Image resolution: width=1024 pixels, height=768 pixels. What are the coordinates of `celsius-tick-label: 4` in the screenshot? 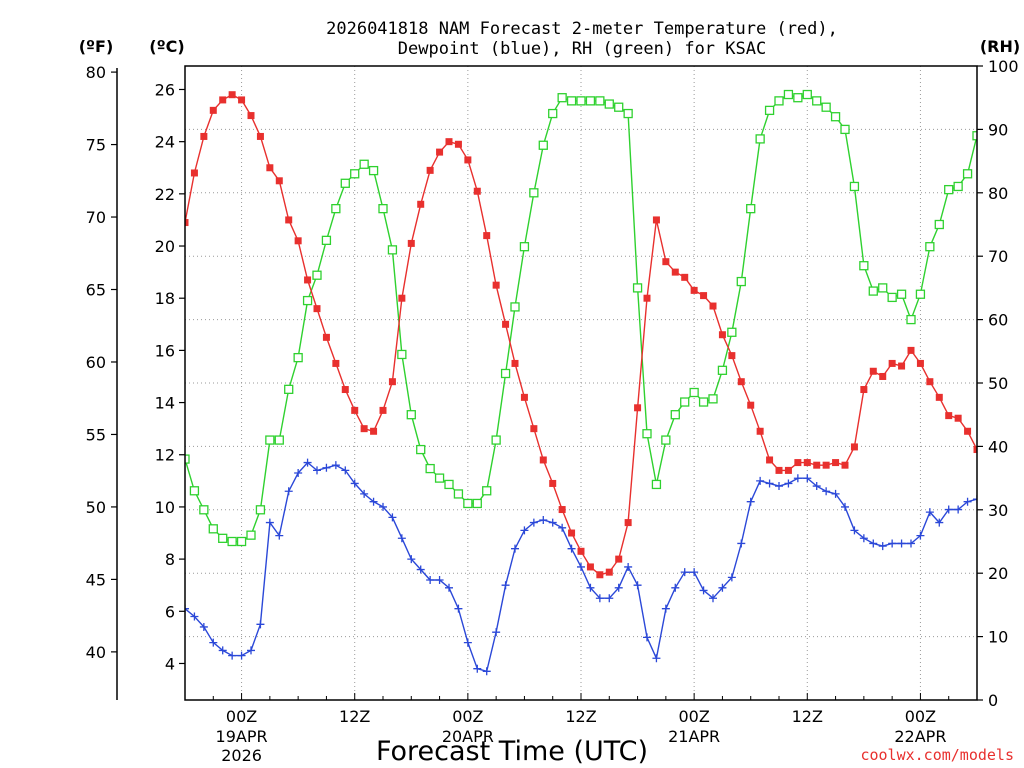 It's located at (170, 663).